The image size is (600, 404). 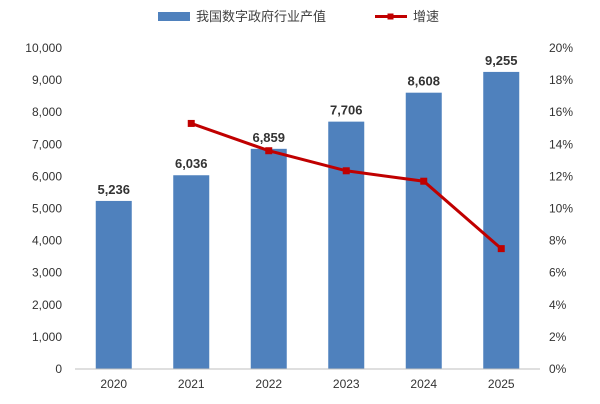 I want to click on right-tick-label: 16%, so click(x=561, y=112).